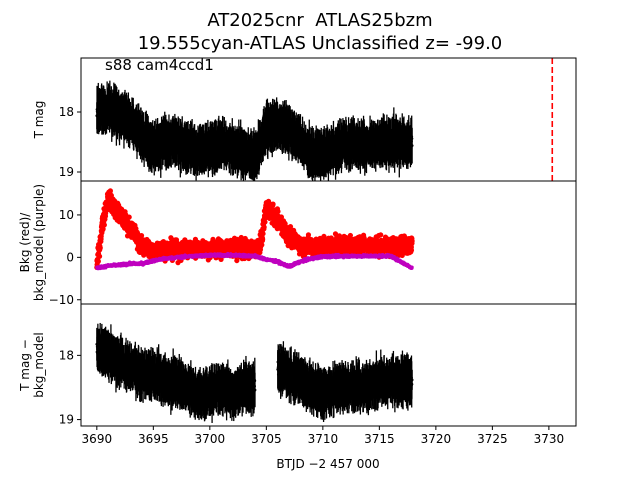 The height and width of the screenshot is (480, 640). What do you see at coordinates (66, 172) in the screenshot?
I see `y-tick-label: 19` at bounding box center [66, 172].